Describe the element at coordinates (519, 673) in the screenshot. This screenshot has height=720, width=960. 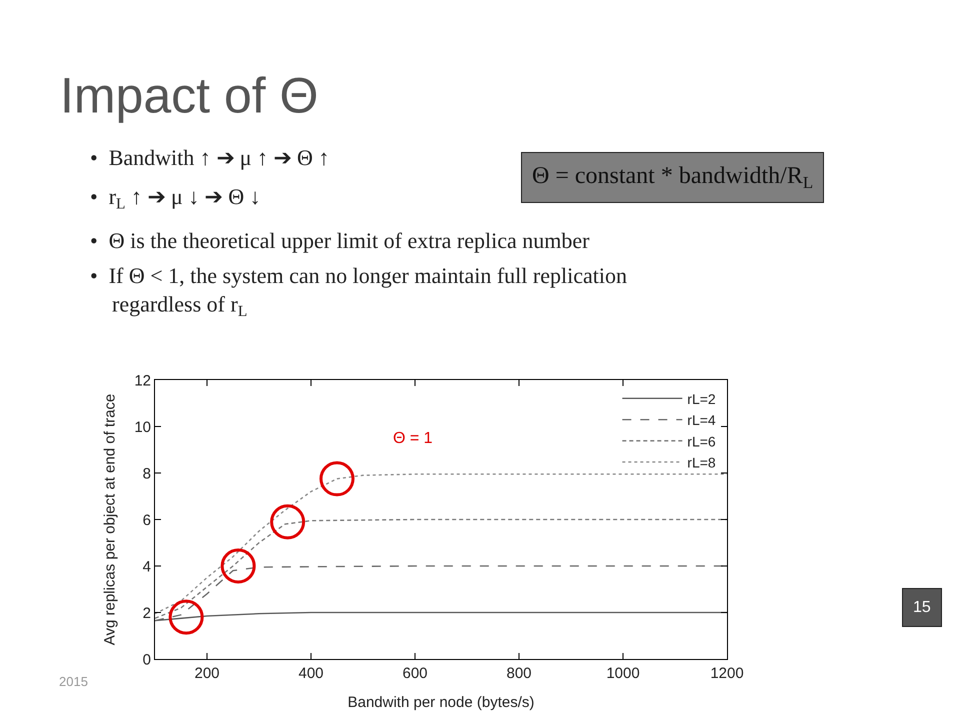
I see `x-tick-label: 800` at that location.